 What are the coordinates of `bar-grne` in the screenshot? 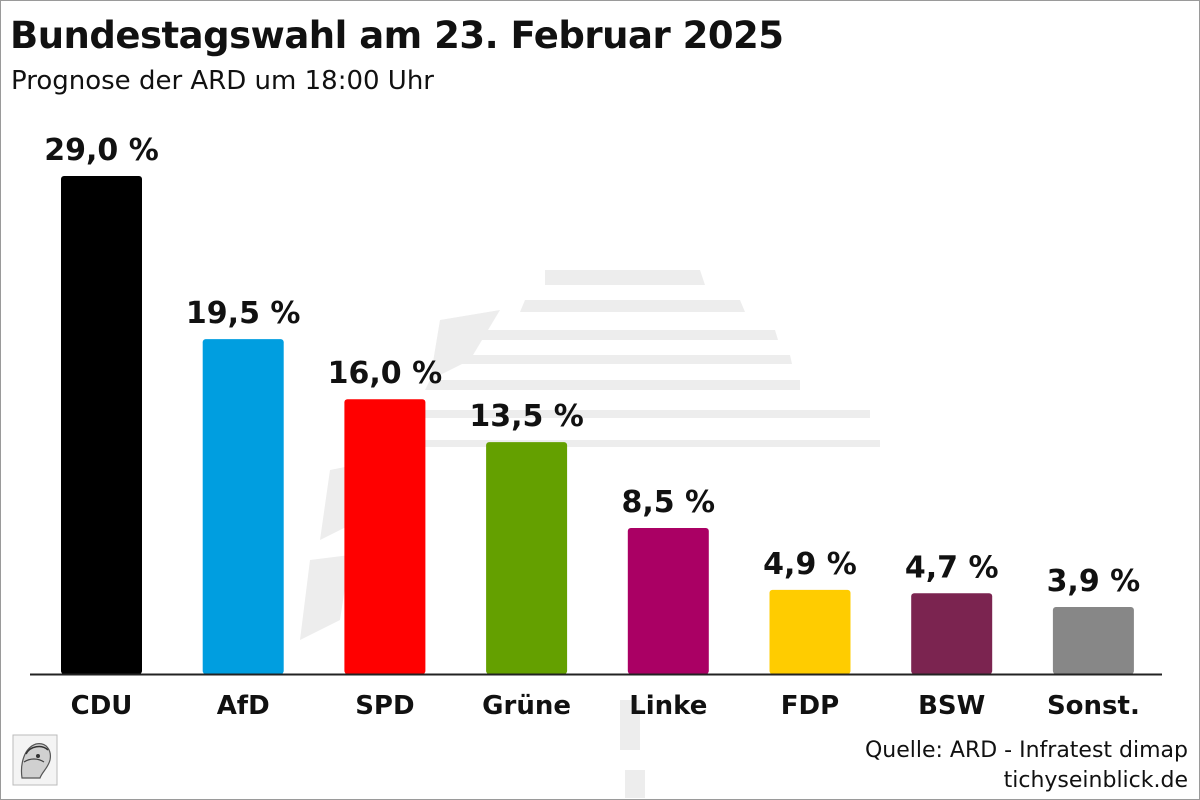 It's located at (527, 558).